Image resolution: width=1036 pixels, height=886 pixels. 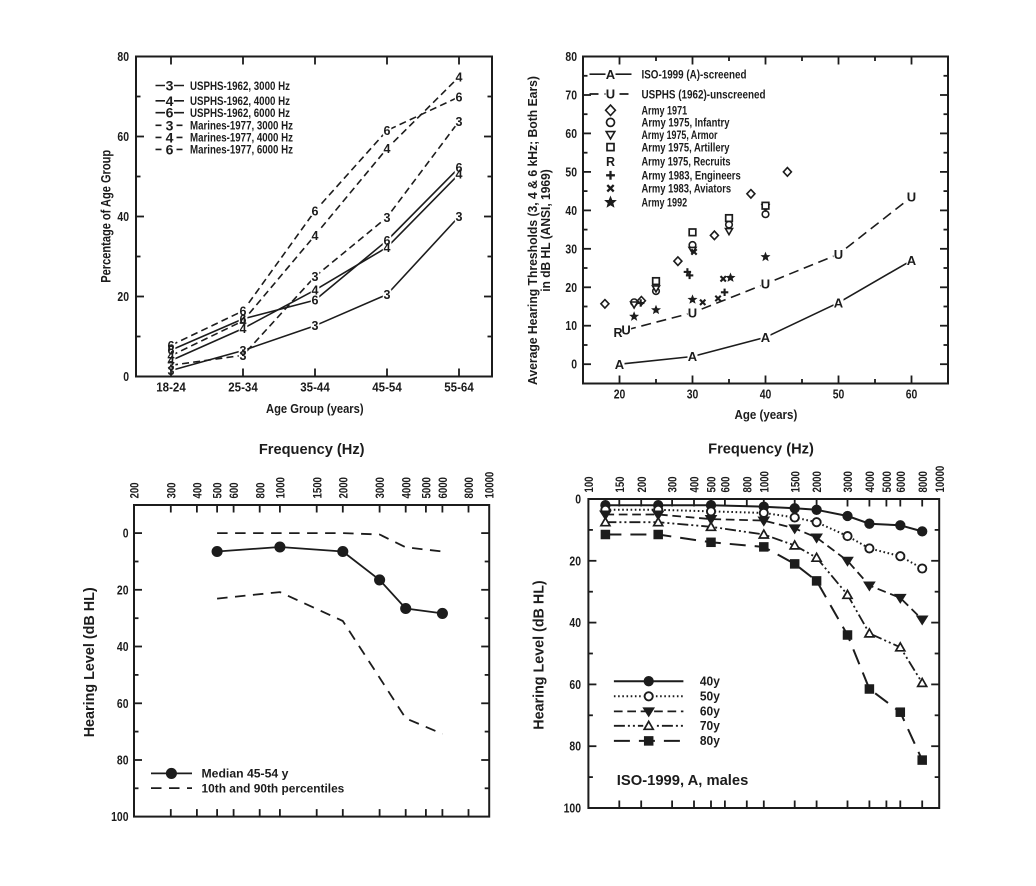 I want to click on svg-text: Army 1975, Artillery, so click(x=686, y=147).